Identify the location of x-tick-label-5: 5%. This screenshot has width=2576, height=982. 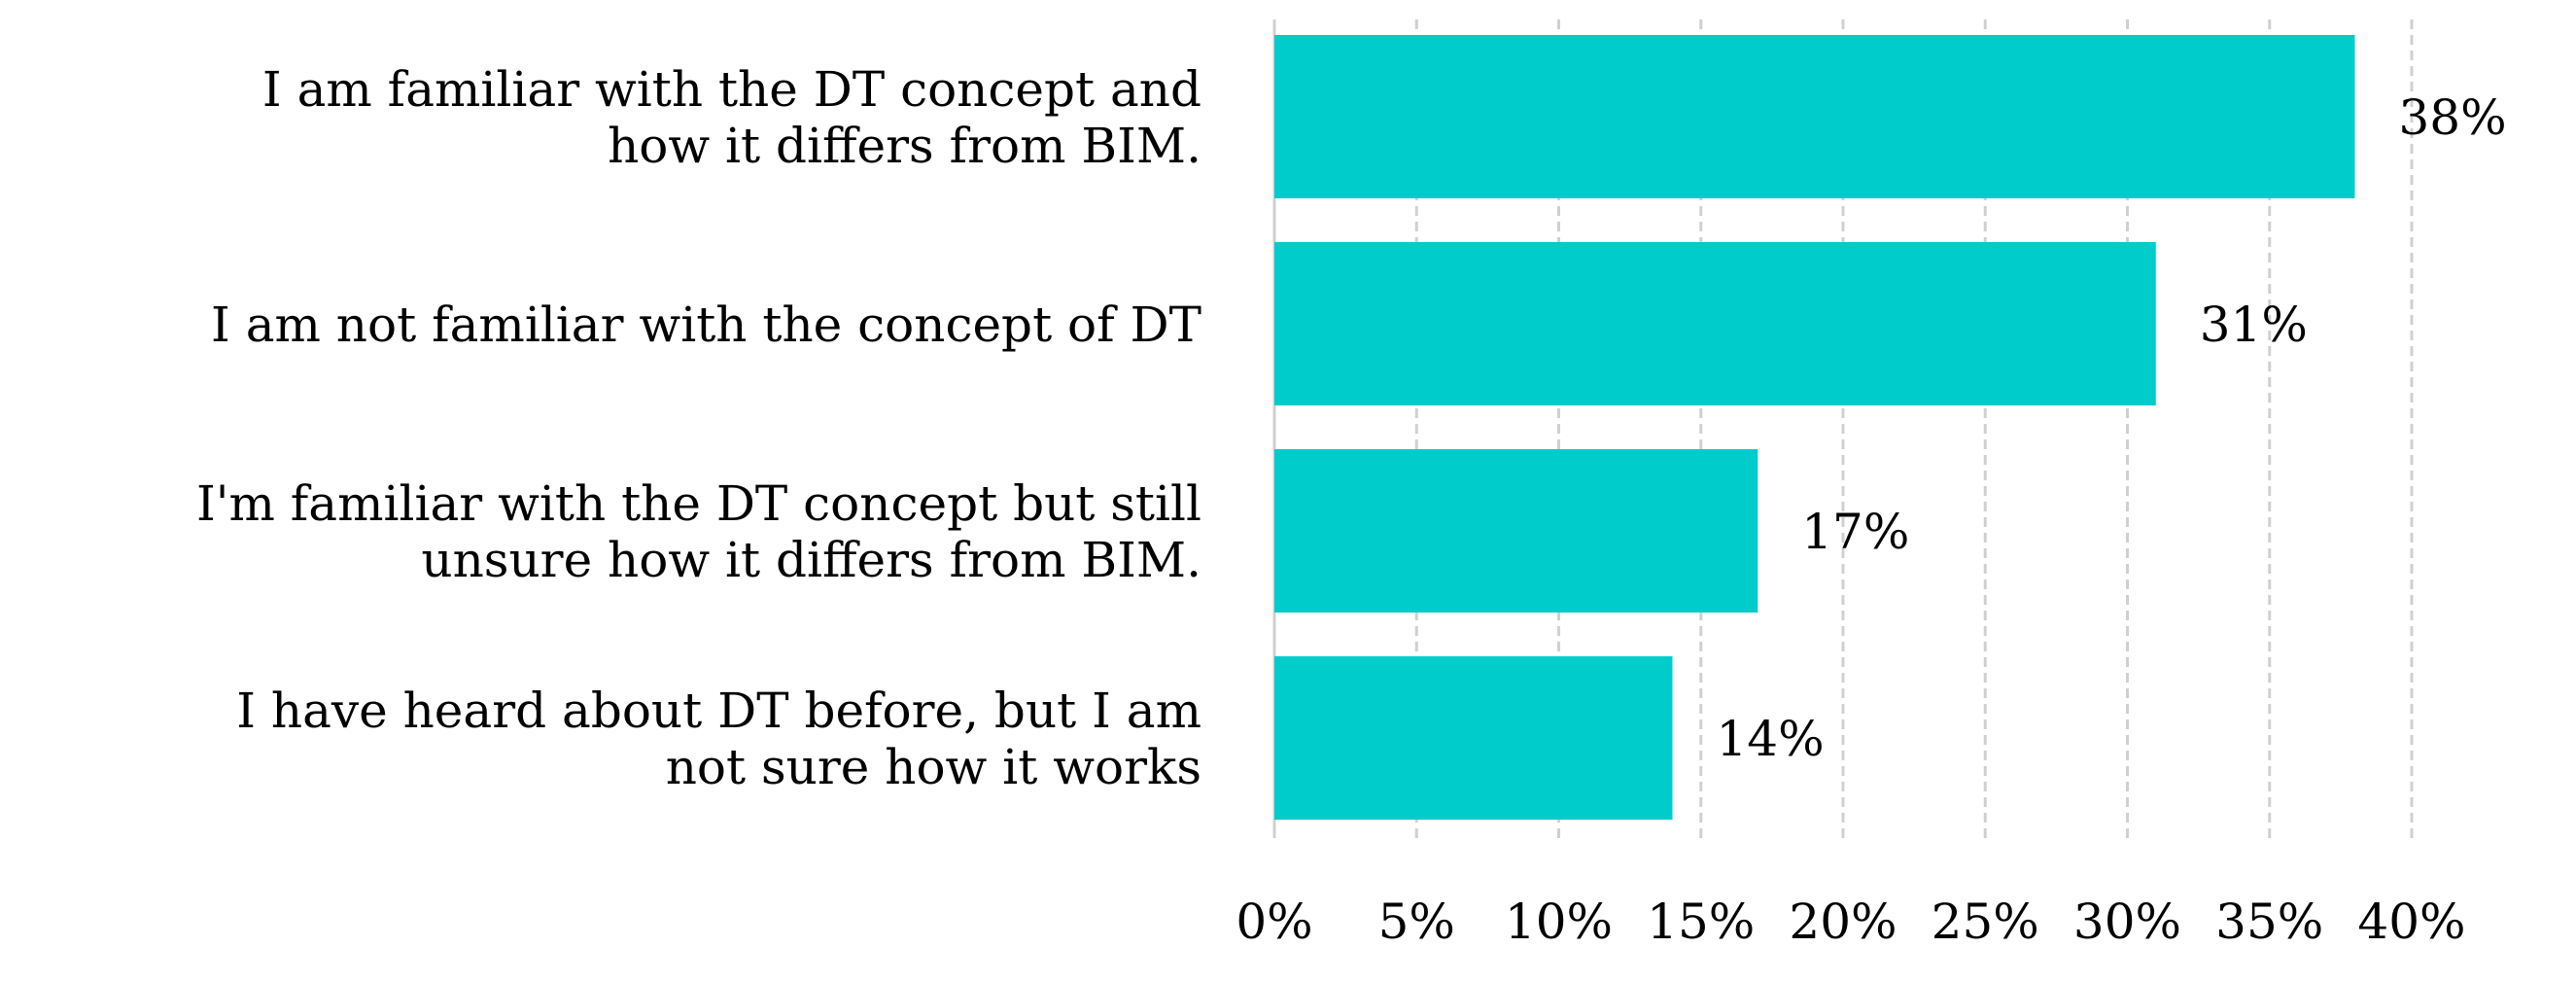
(1416, 922).